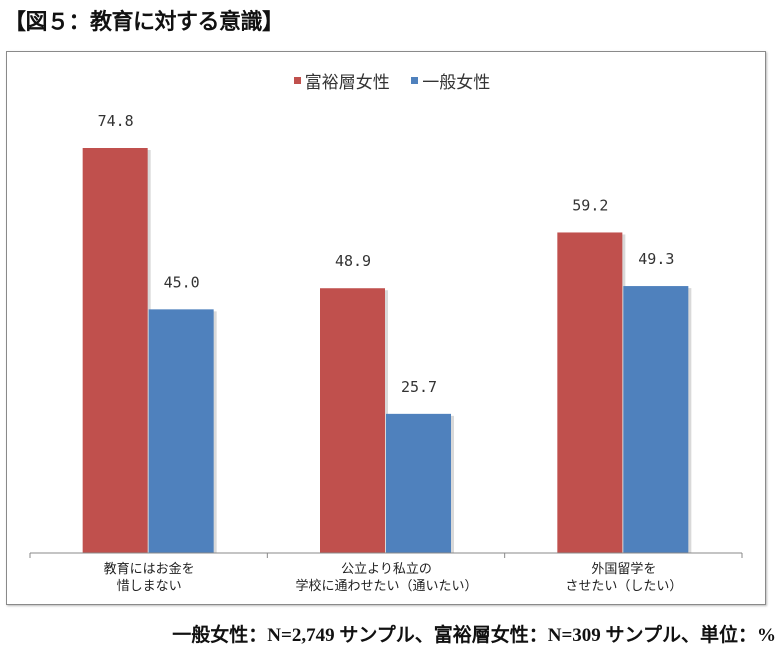 Image resolution: width=784 pixels, height=653 pixels. Describe the element at coordinates (182, 282) in the screenshot. I see `data-label: 45.0` at that location.